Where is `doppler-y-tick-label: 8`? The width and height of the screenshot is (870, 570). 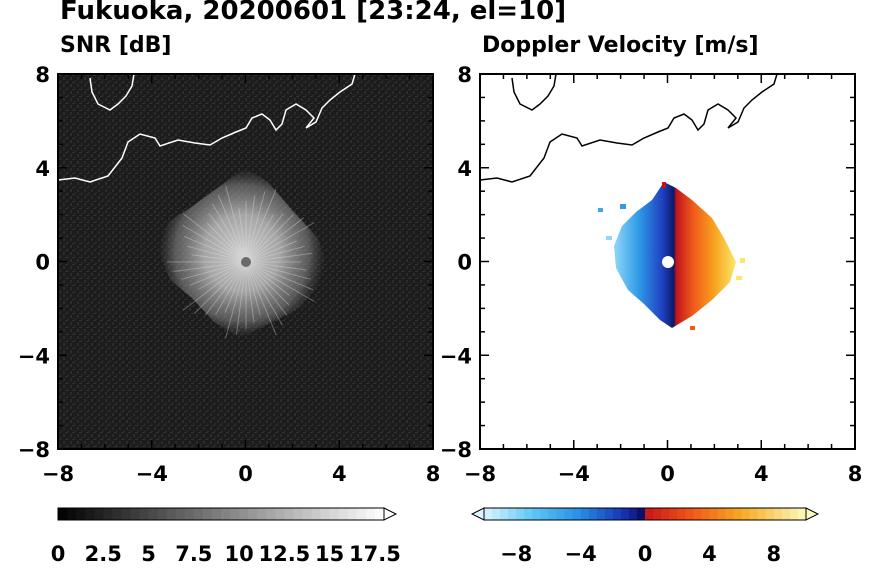 doppler-y-tick-label: 8 is located at coordinates (464, 75).